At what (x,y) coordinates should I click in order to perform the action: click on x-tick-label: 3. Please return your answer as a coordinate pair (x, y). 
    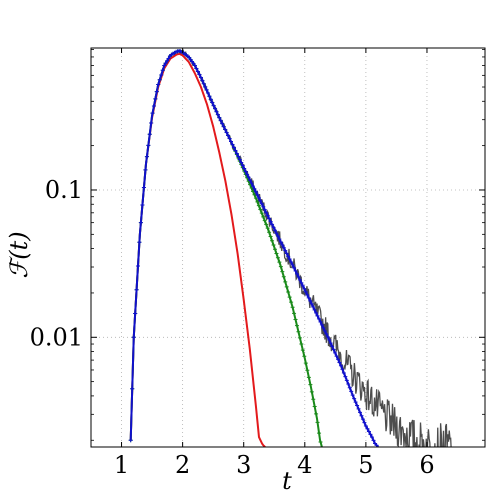
    Looking at the image, I should click on (243, 465).